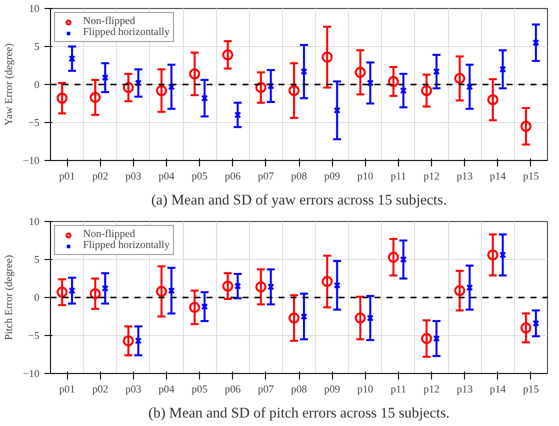  What do you see at coordinates (9, 84) in the screenshot?
I see `y-axis-title: Yaw Error (degree)` at bounding box center [9, 84].